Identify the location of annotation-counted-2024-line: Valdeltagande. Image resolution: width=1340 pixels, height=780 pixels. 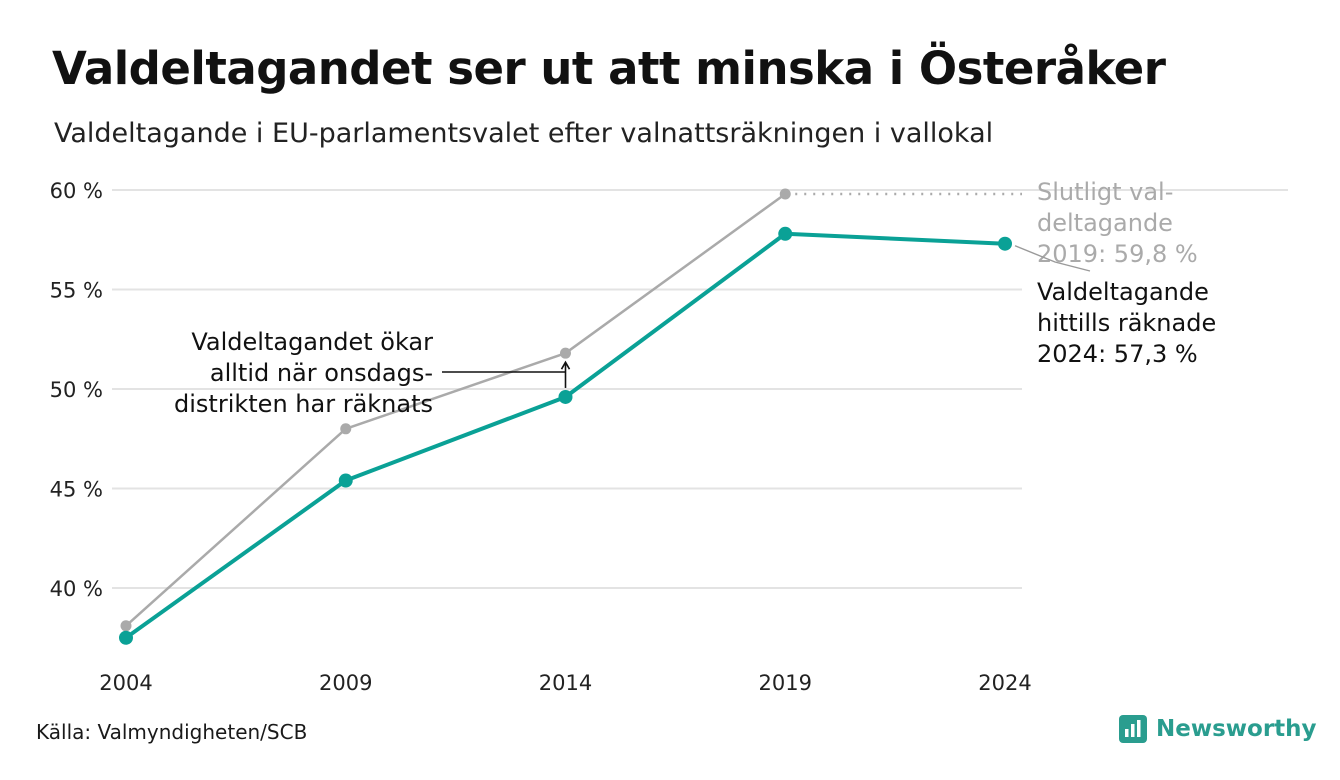
(1123, 292).